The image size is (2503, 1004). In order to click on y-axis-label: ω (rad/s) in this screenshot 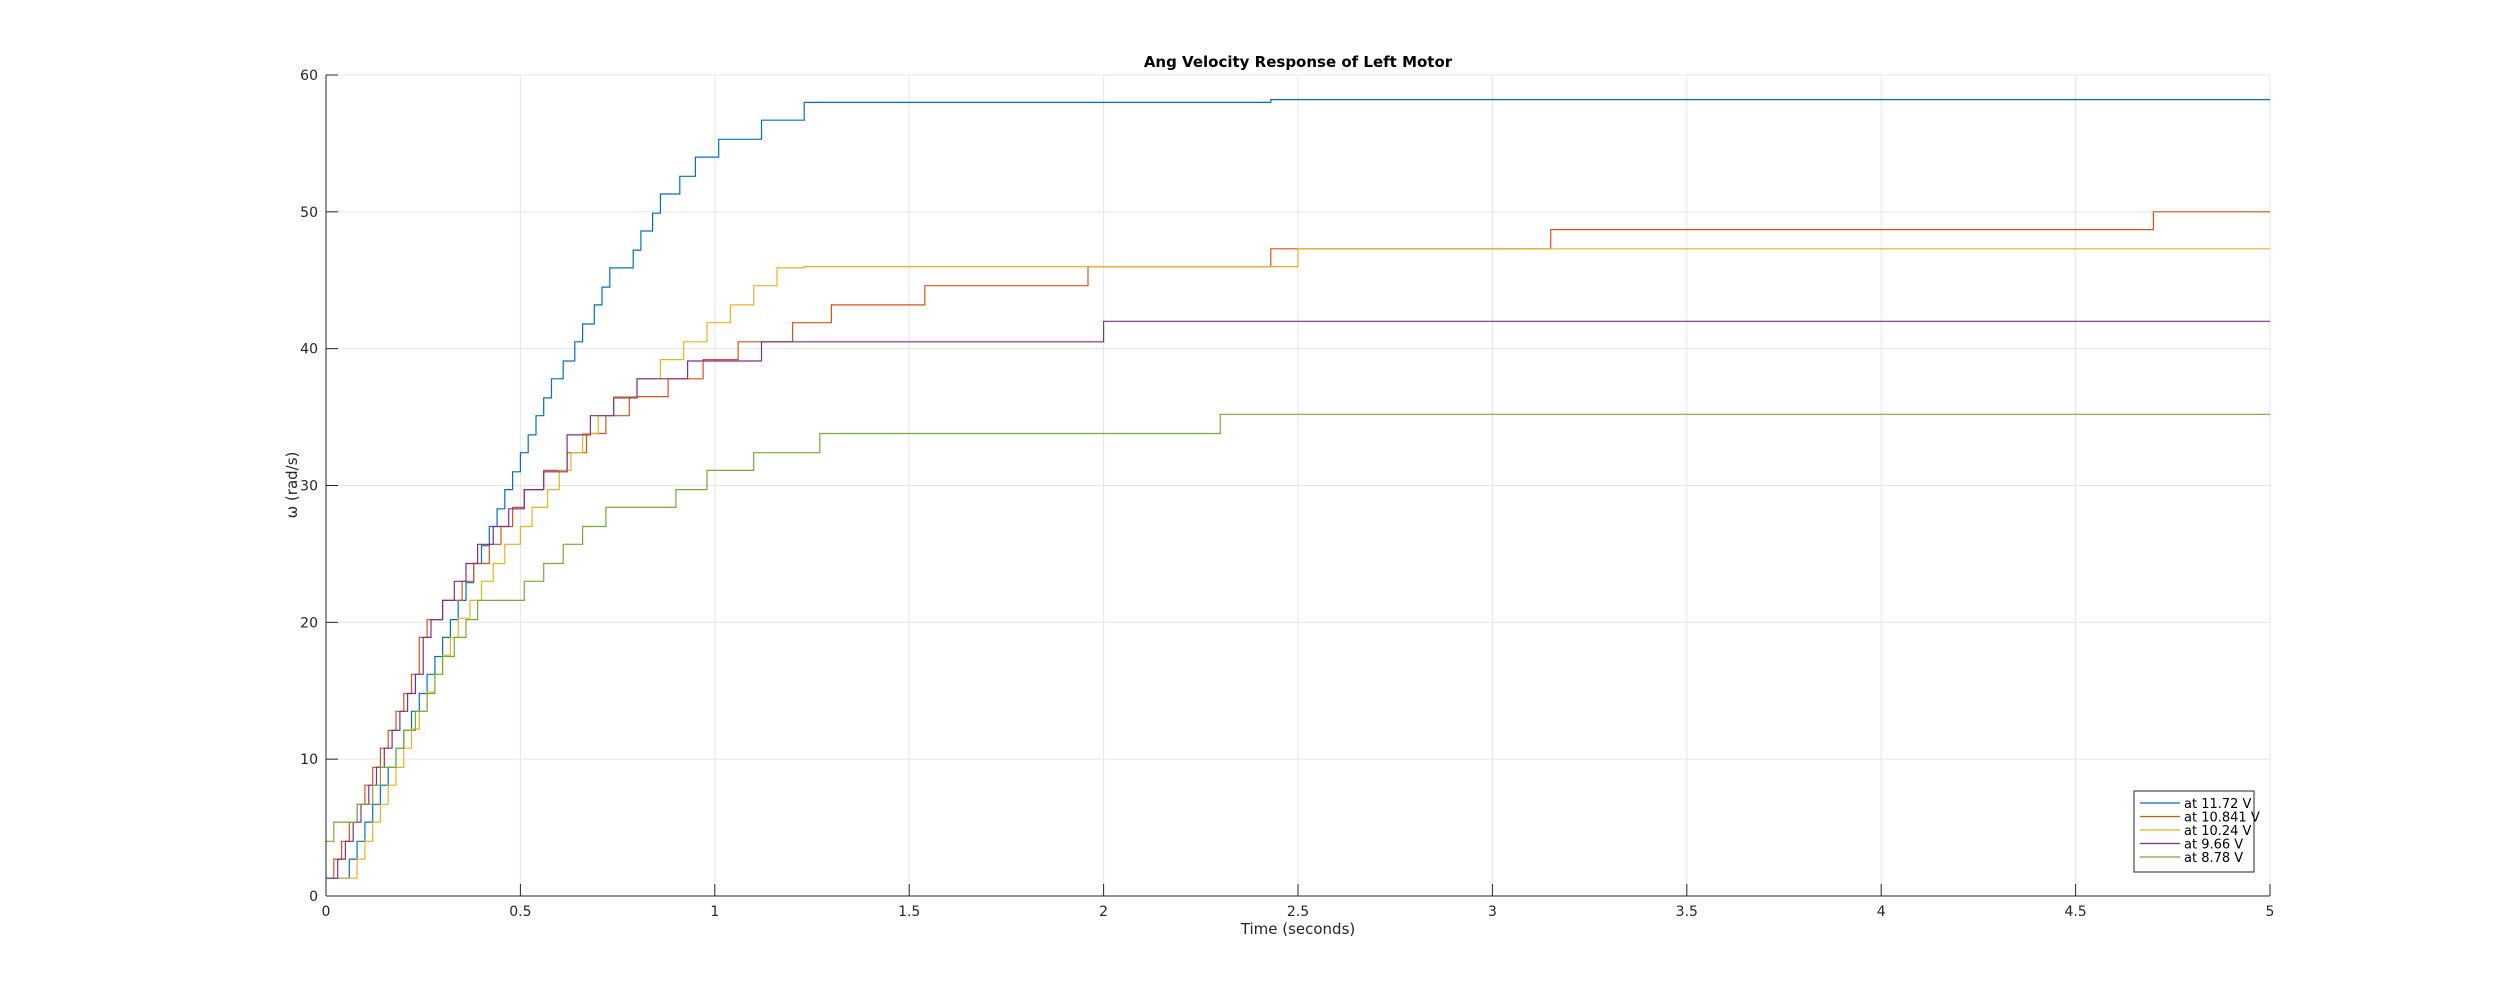, I will do `click(292, 485)`.